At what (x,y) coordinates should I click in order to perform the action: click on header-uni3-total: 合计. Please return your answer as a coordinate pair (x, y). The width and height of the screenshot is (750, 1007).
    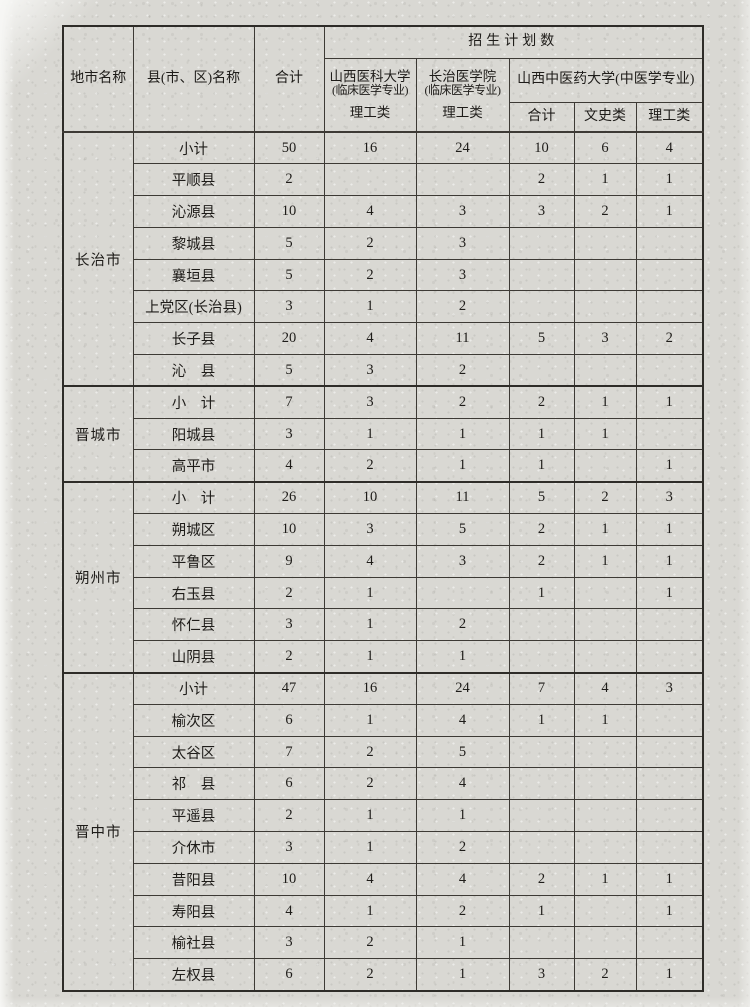
    Looking at the image, I should click on (541, 117).